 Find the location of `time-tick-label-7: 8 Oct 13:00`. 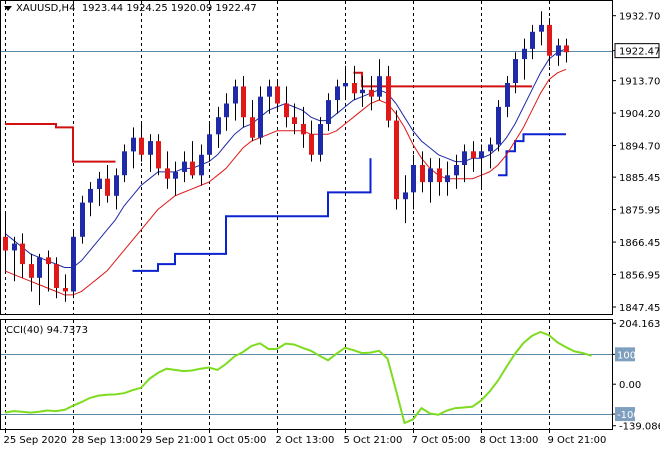

time-tick-label-7: 8 Oct 13:00 is located at coordinates (509, 440).